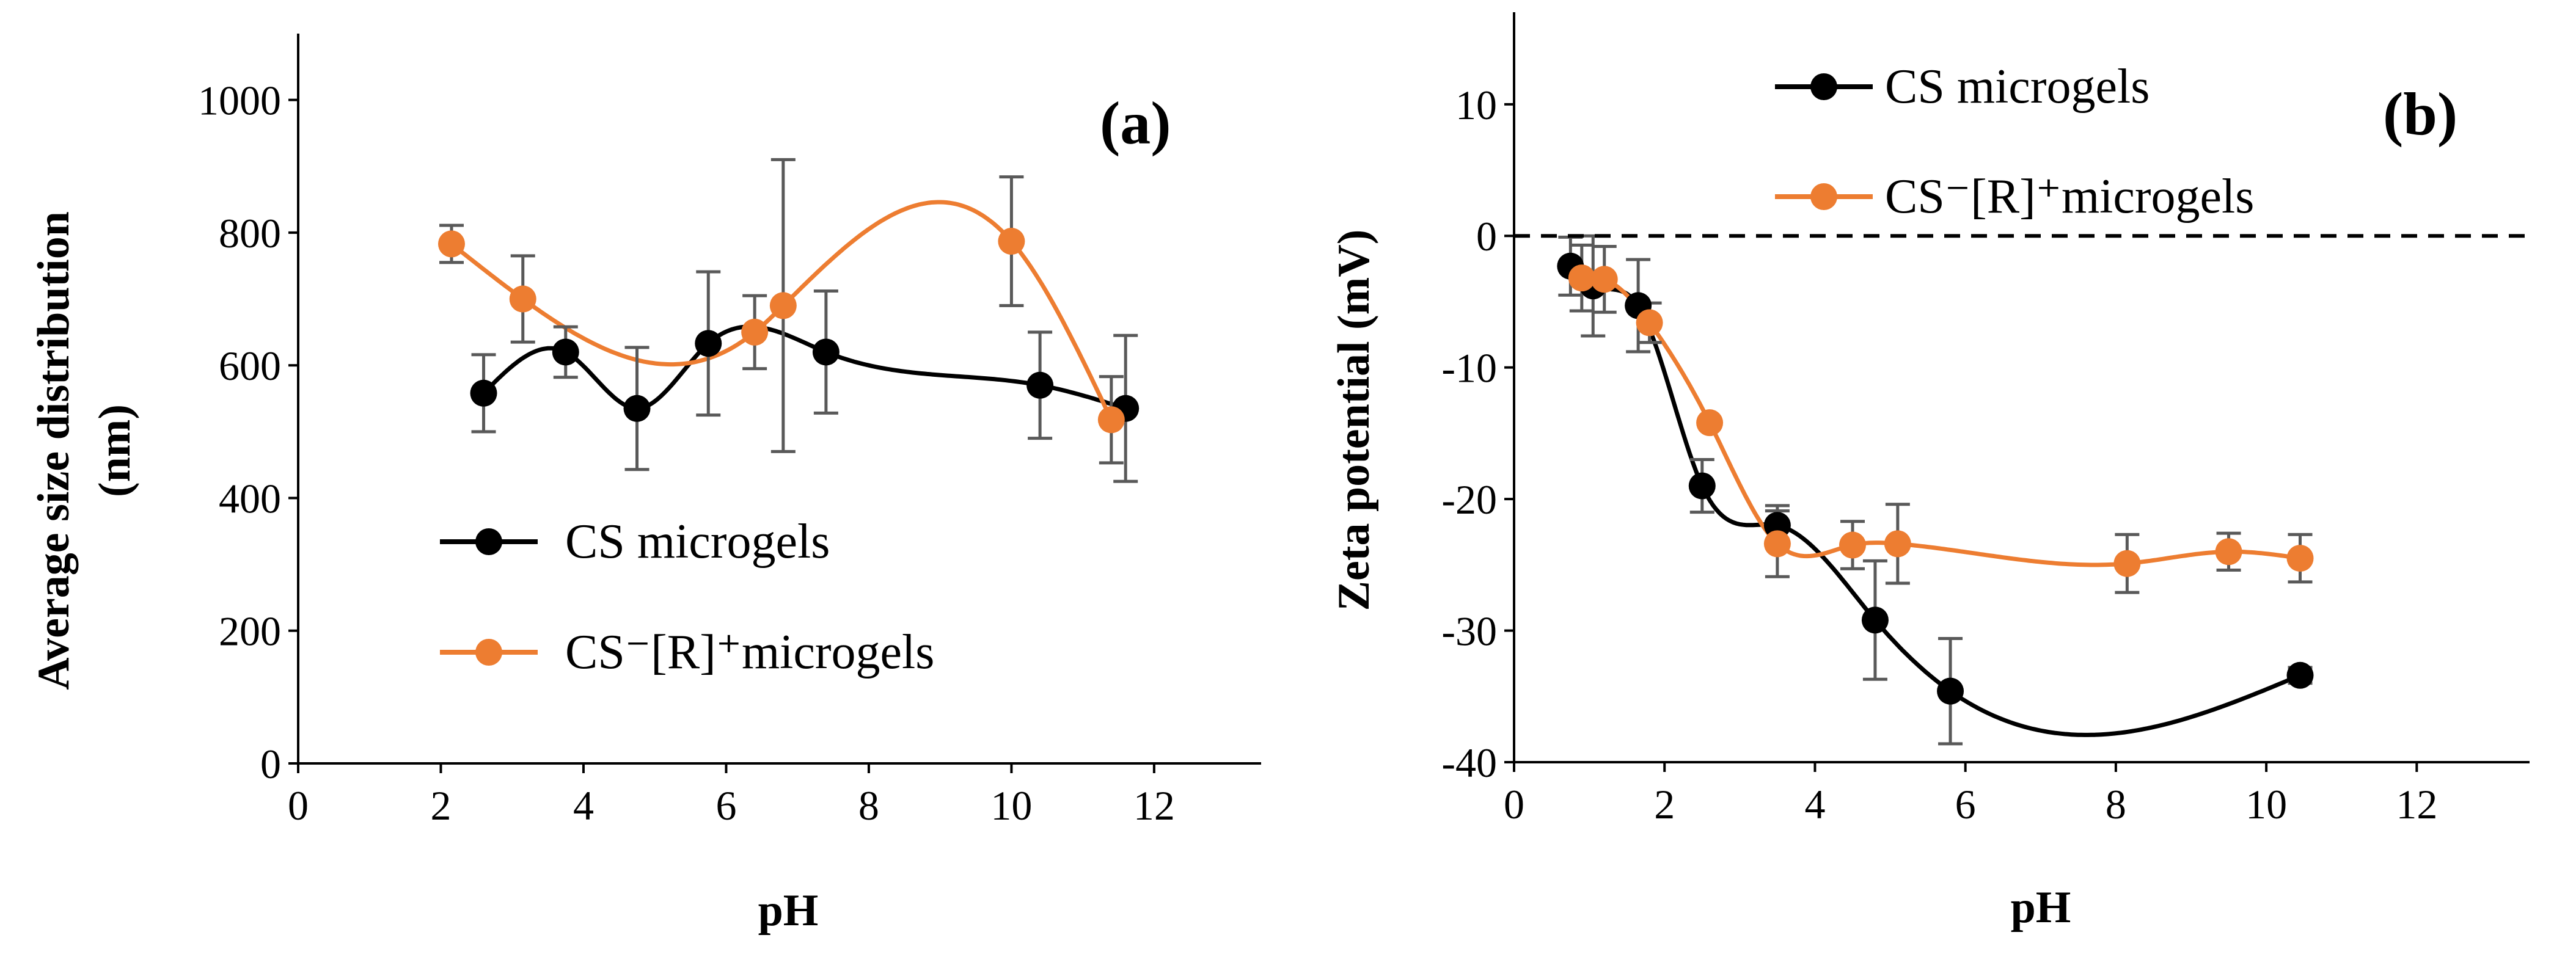 The image size is (2576, 957). What do you see at coordinates (1514, 804) in the screenshot?
I see `panel-b-x-tick-label: 0` at bounding box center [1514, 804].